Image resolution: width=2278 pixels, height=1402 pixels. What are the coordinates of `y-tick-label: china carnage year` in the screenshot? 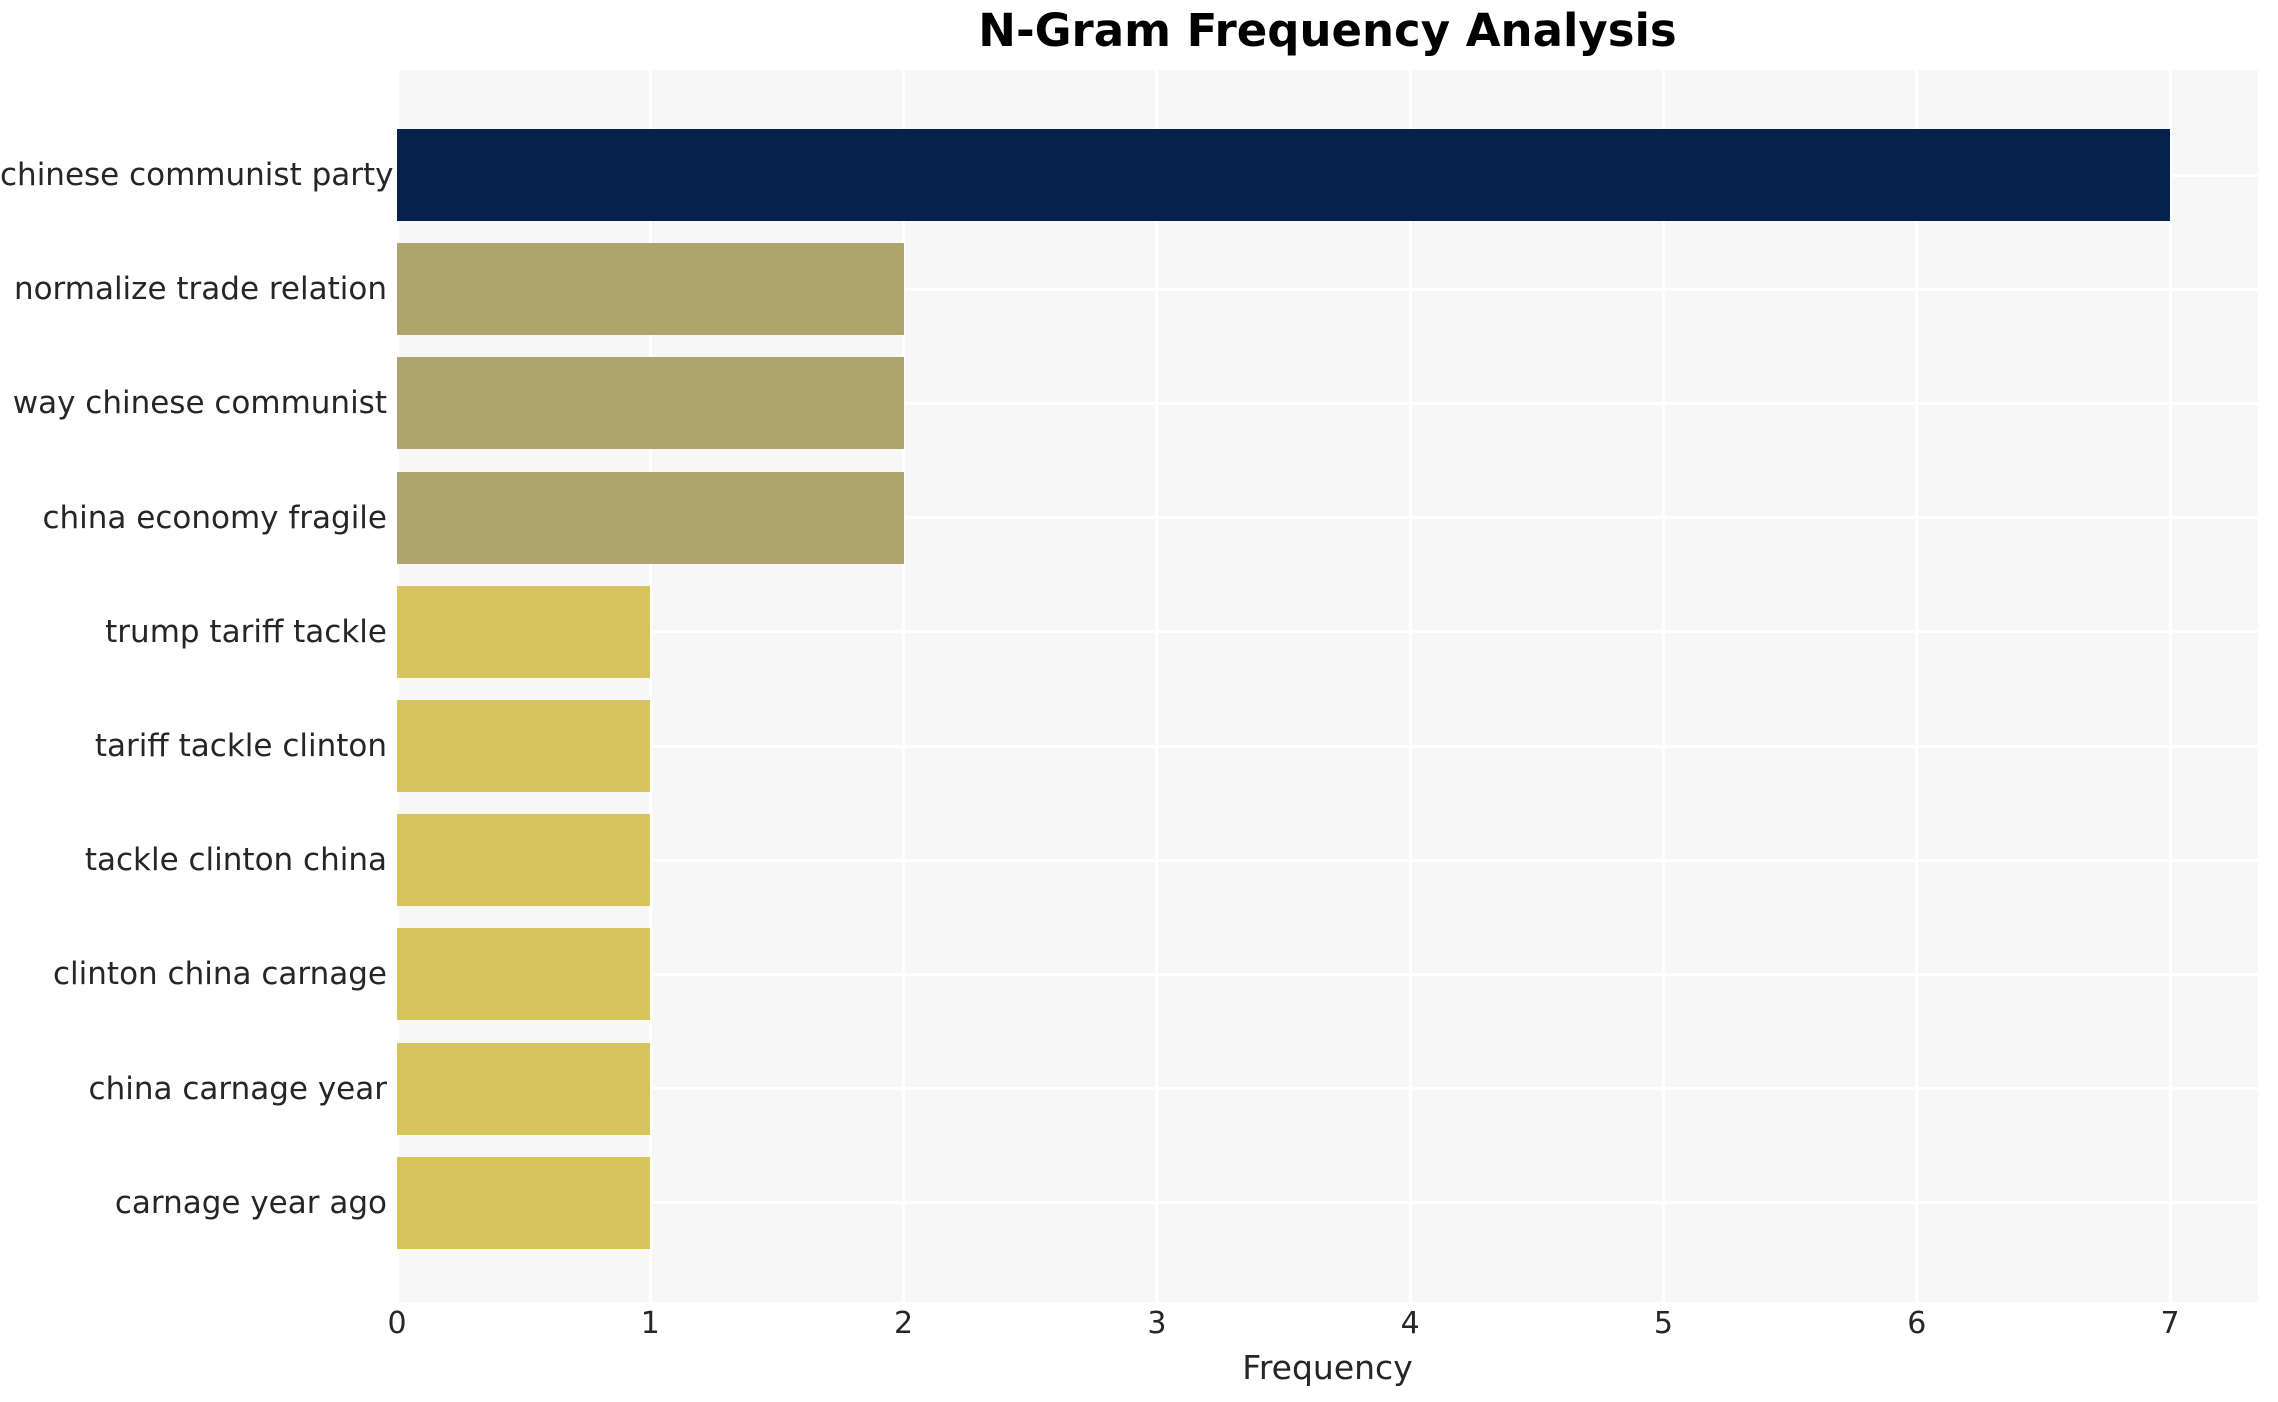 It's located at (237, 1088).